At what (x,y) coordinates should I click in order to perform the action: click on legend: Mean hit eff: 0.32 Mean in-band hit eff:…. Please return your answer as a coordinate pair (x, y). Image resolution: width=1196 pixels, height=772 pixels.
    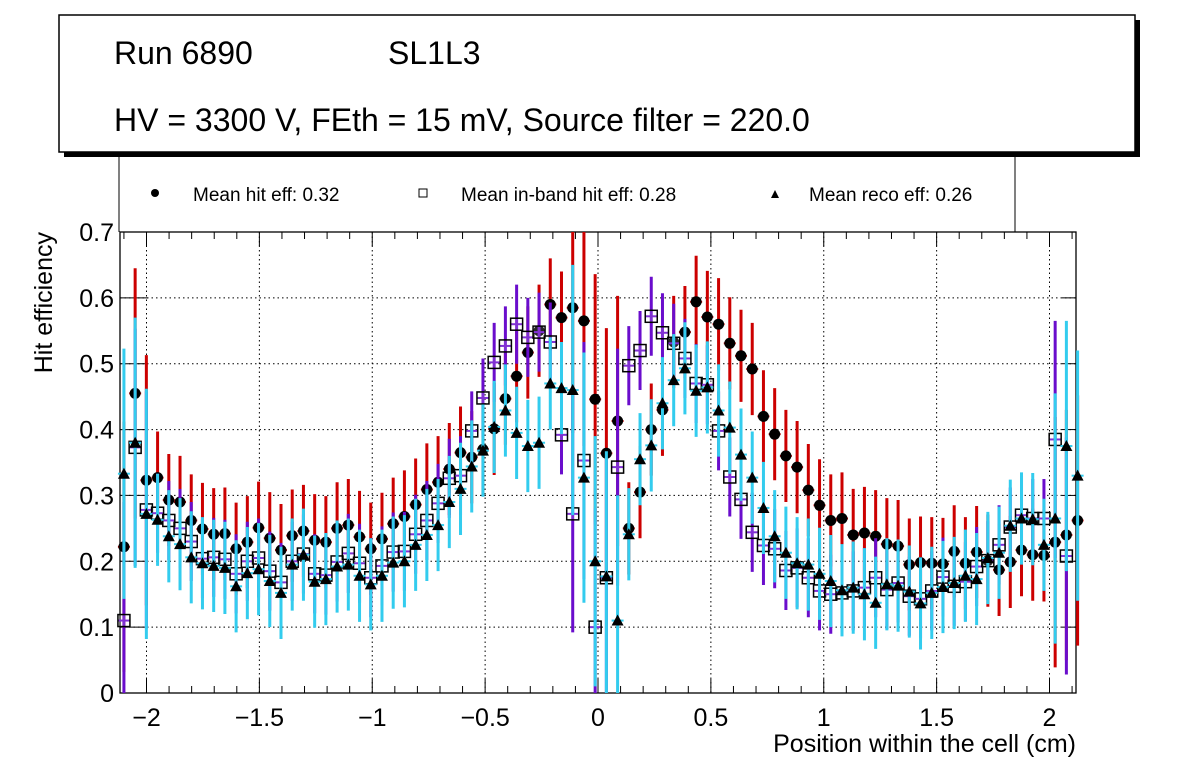
    Looking at the image, I should click on (567, 194).